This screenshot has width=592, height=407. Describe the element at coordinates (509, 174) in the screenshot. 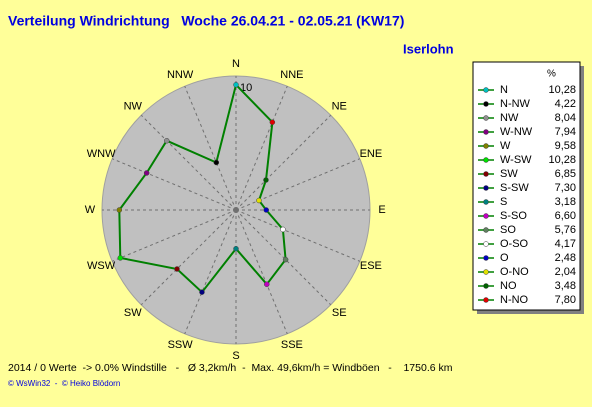

I see `legend-label: SW` at that location.